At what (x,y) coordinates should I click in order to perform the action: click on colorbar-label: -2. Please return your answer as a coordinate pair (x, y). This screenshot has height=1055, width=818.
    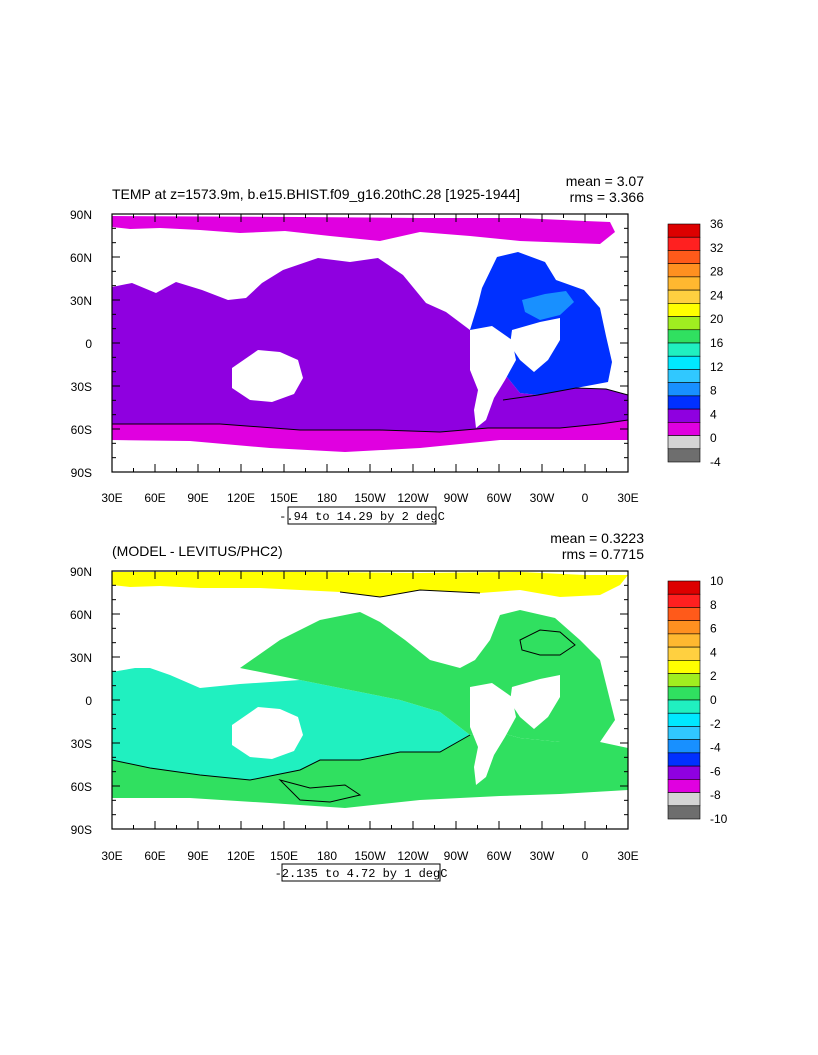
    Looking at the image, I should click on (715, 724).